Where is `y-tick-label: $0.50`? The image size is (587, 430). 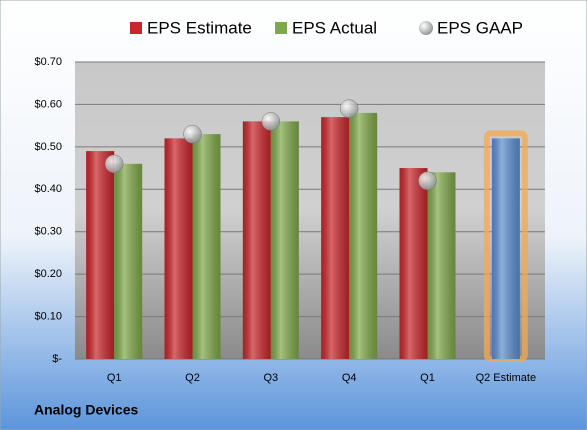
y-tick-label: $0.50 is located at coordinates (48, 147).